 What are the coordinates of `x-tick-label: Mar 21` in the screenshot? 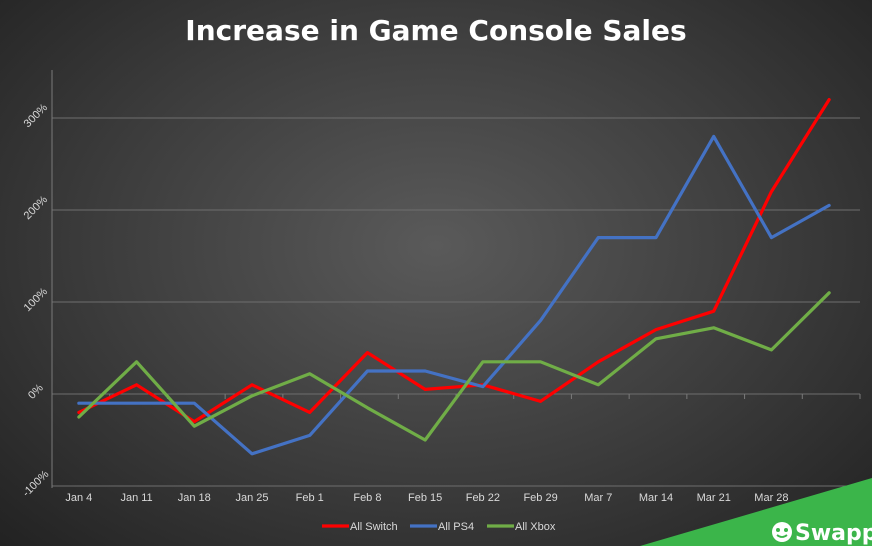 It's located at (714, 498).